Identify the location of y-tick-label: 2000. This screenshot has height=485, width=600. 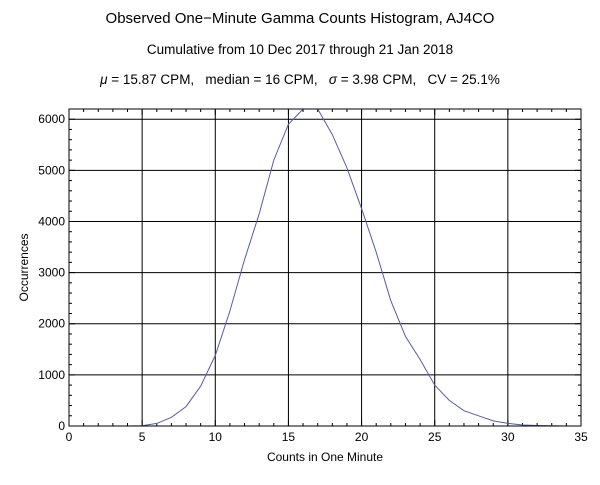
(51, 324).